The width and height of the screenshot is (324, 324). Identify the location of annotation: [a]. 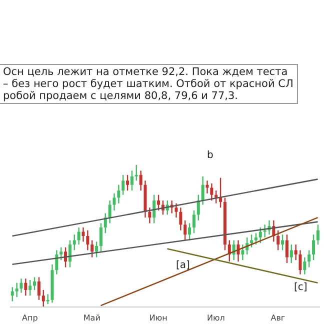
(183, 266).